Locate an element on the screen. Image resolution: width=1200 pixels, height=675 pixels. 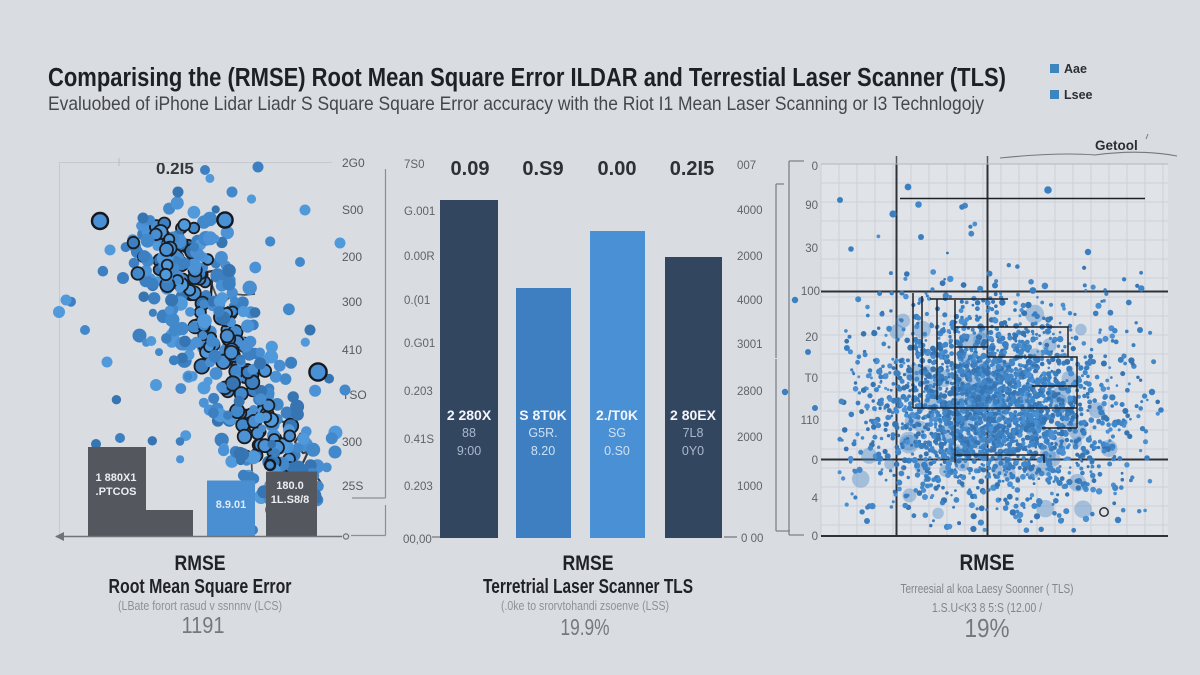
svg-text: 0.09 is located at coordinates (470, 169).